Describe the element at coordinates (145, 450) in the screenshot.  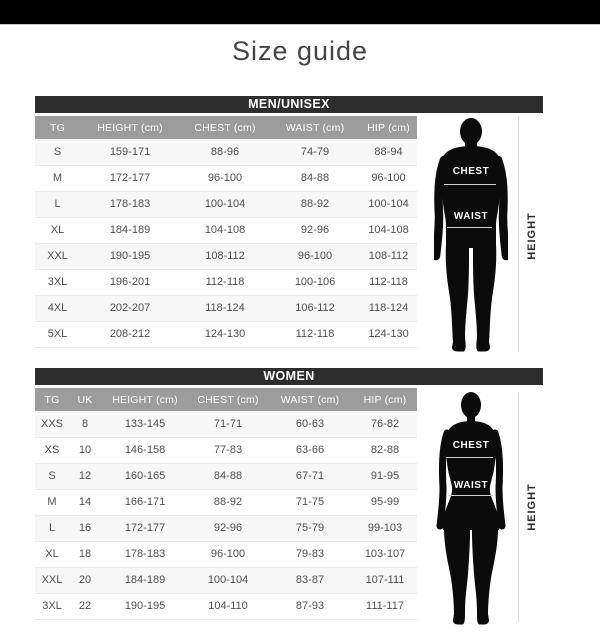
I see `table-cell: 146-158` at that location.